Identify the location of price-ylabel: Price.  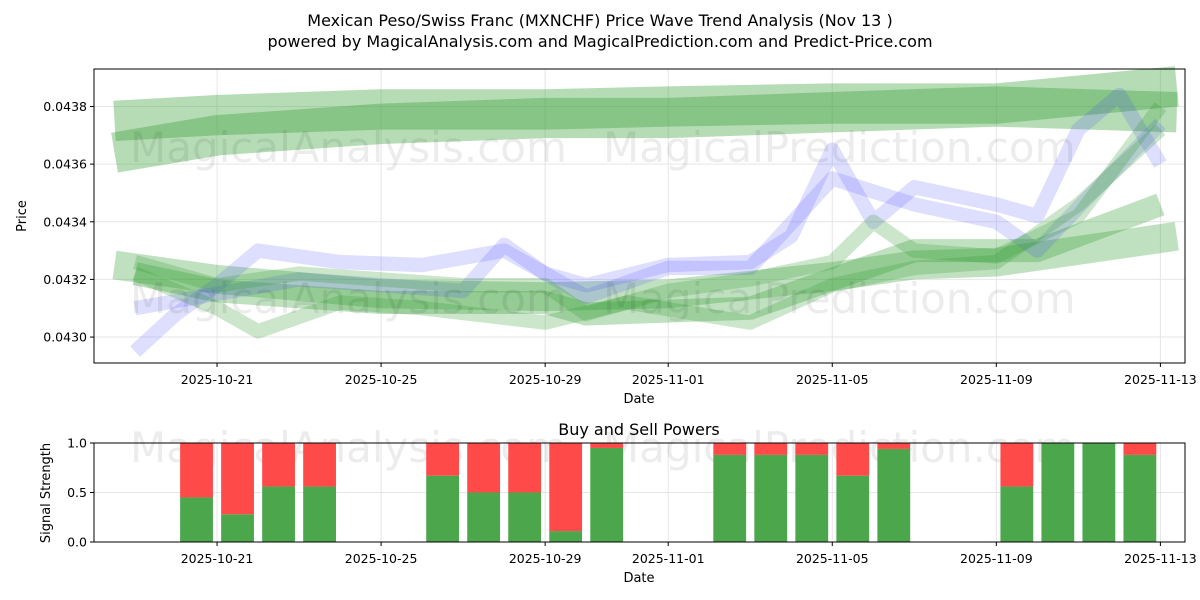
(22, 216).